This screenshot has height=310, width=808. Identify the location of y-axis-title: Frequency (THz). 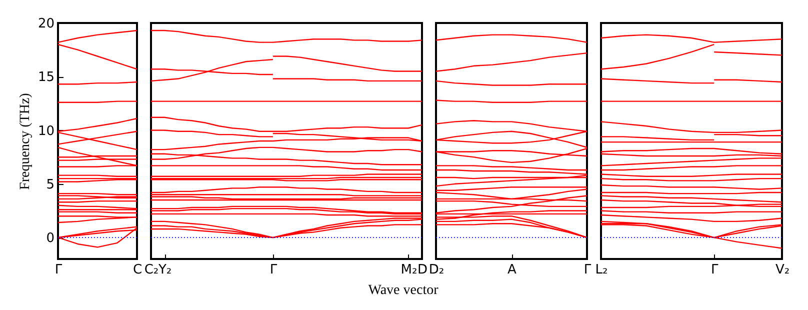
(25, 141).